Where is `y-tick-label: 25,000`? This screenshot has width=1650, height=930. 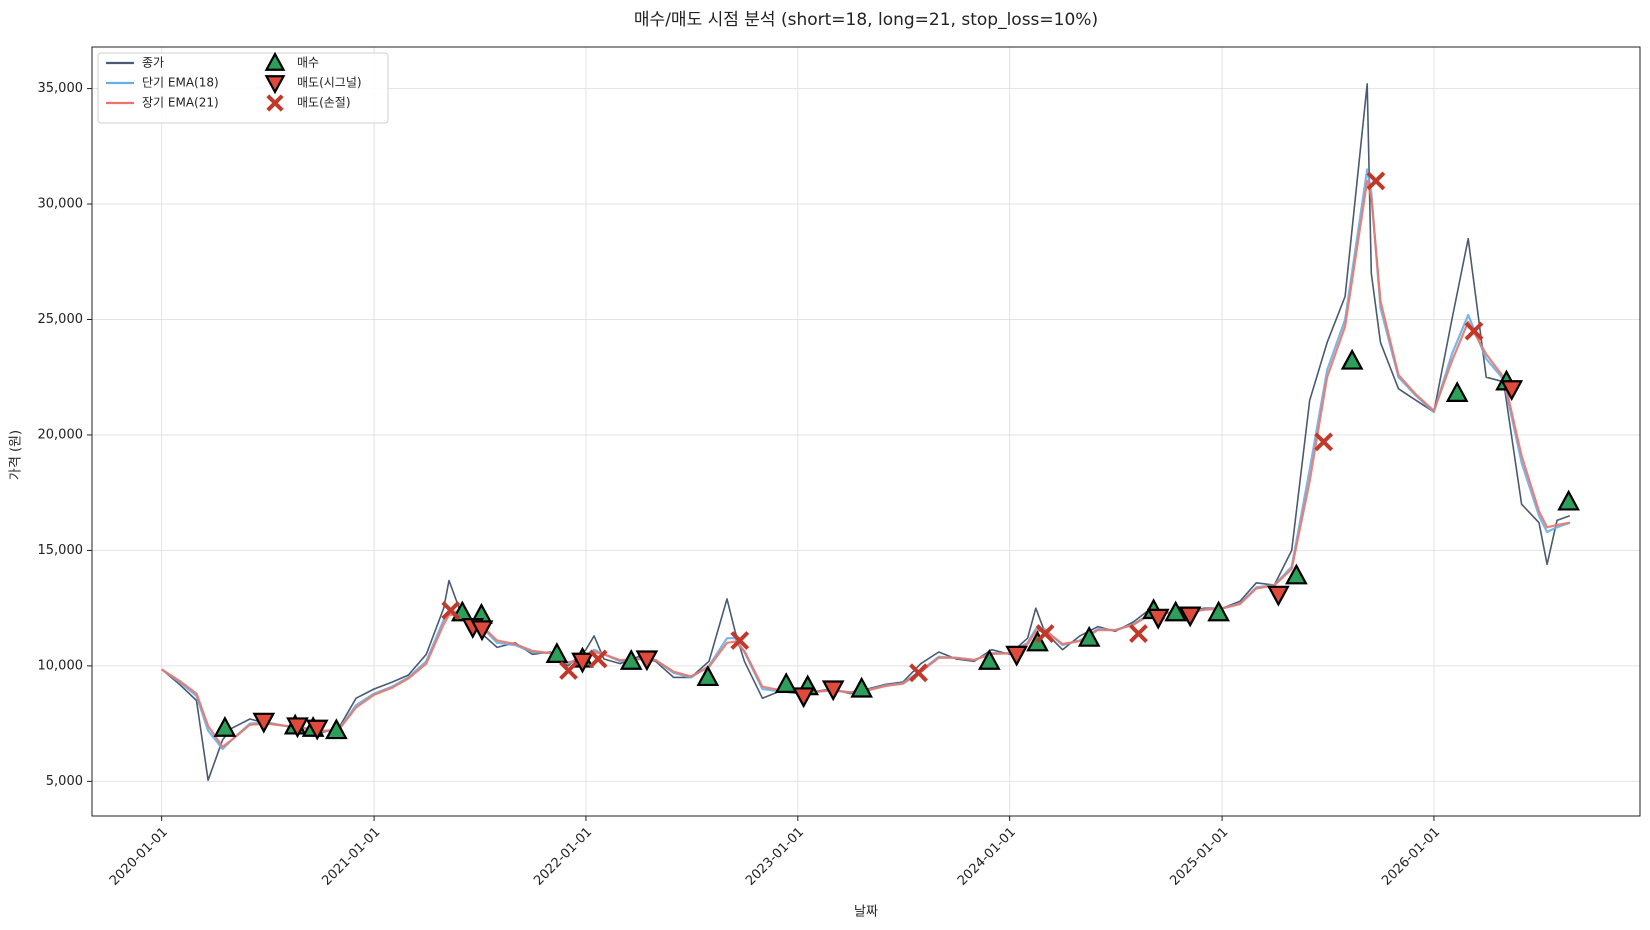
y-tick-label: 25,000 is located at coordinates (61, 319).